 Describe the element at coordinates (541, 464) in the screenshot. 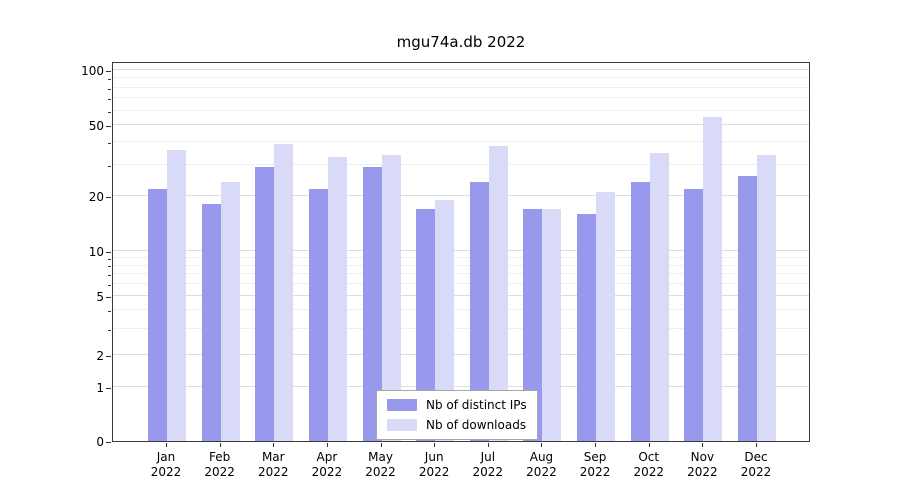

I see `x-tick-label: Aug 2022` at that location.